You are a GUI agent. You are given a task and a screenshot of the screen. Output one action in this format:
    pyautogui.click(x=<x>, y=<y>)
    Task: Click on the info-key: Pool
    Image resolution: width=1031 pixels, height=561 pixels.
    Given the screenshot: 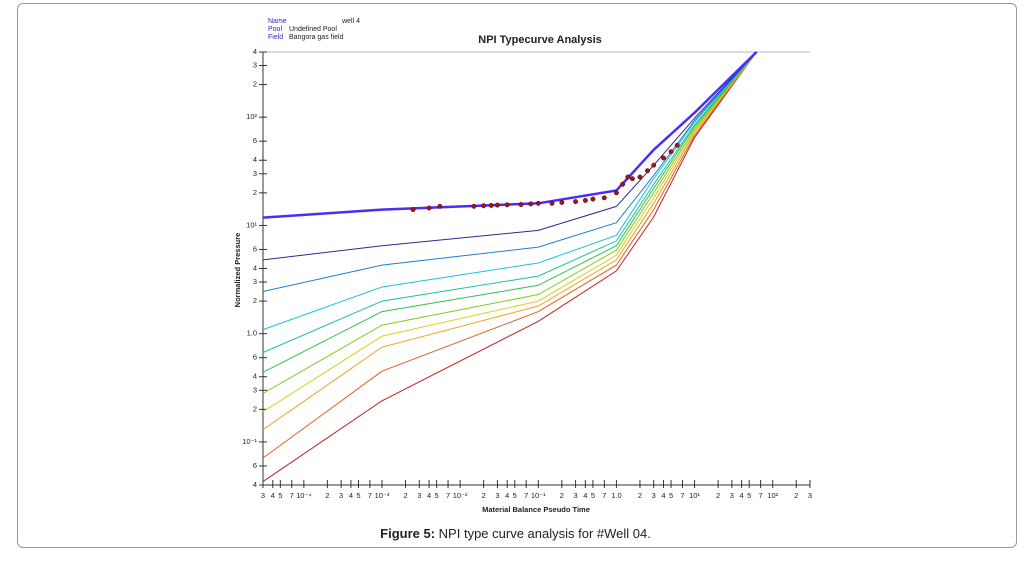 What is the action you would take?
    pyautogui.click(x=275, y=29)
    